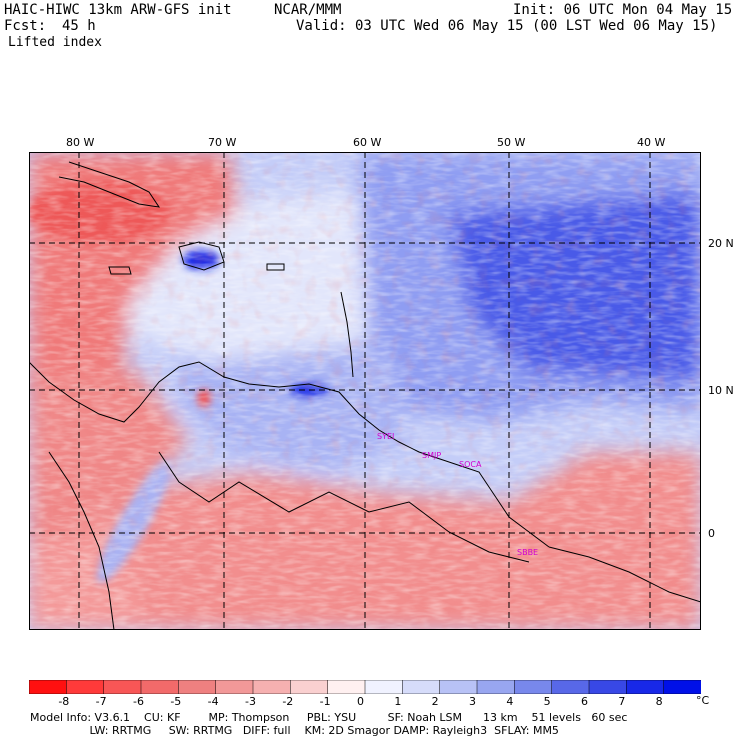 The width and height of the screenshot is (740, 740). Describe the element at coordinates (398, 701) in the screenshot. I see `colorbar-tick-label: 1` at that location.